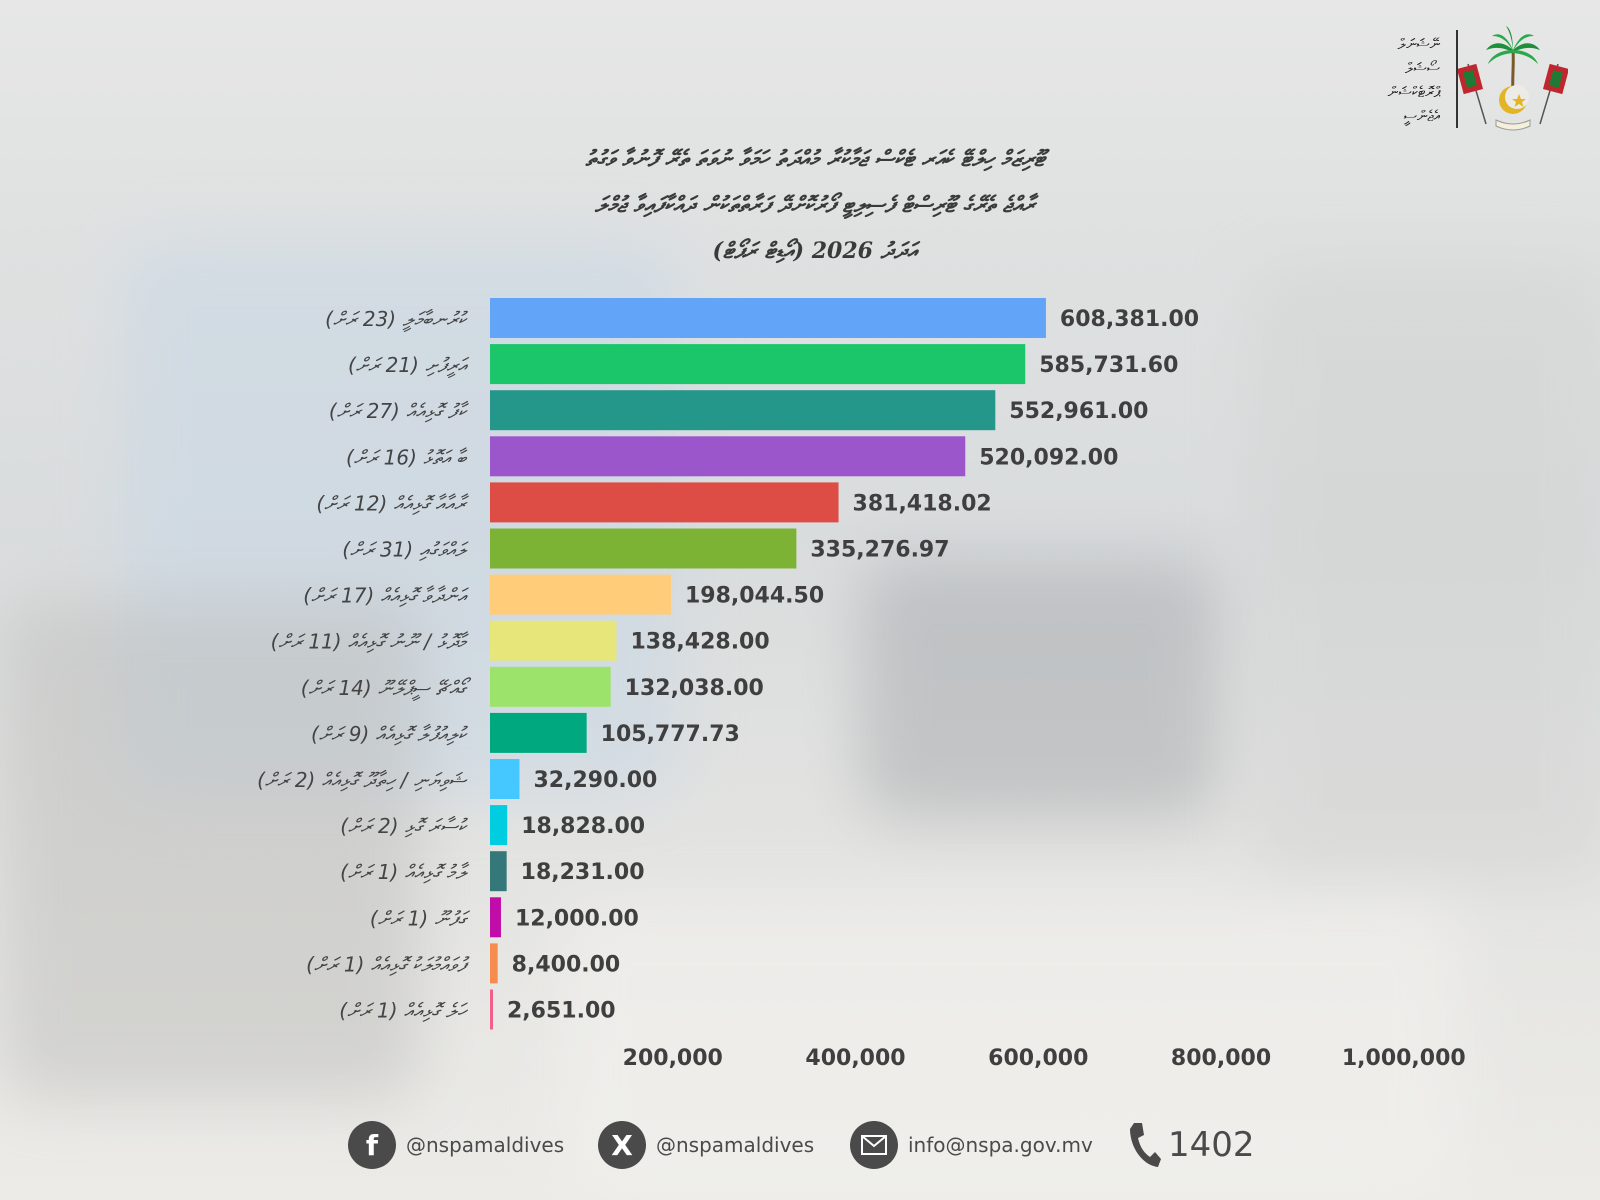 The height and width of the screenshot is (1200, 1600). I want to click on facebook-link: f @nspamaldives, so click(456, 1145).